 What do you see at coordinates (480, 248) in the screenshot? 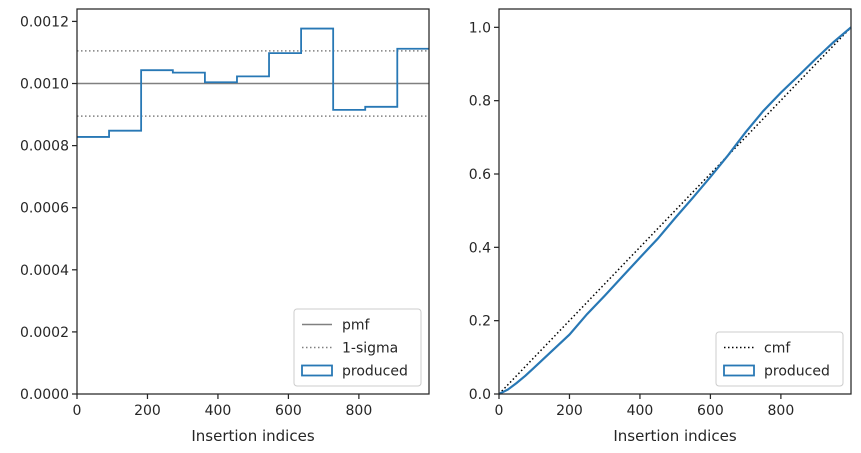
I see `y-tick-label: 0.4` at bounding box center [480, 248].